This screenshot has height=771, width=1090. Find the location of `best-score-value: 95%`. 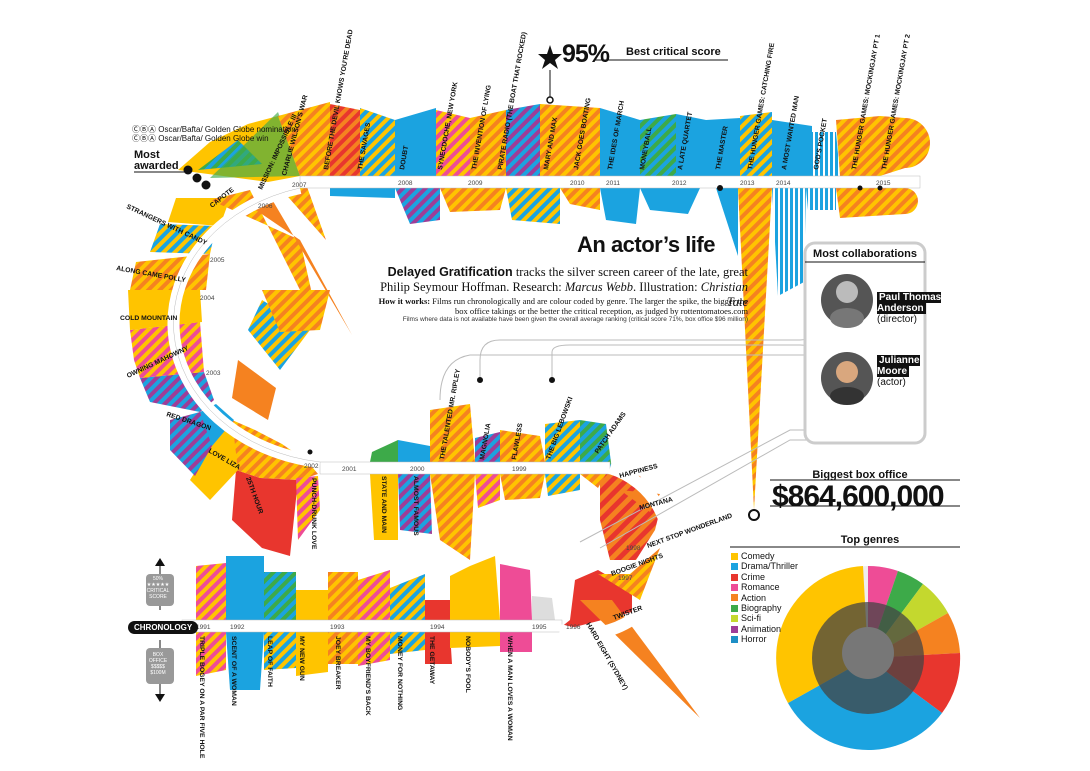

best-score-value: 95% is located at coordinates (586, 54).